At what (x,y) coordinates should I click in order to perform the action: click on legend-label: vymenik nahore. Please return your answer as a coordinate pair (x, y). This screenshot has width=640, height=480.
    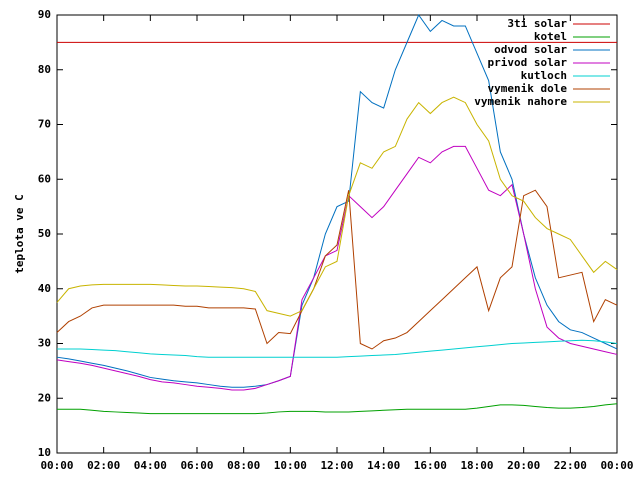
    Looking at the image, I should click on (520, 101).